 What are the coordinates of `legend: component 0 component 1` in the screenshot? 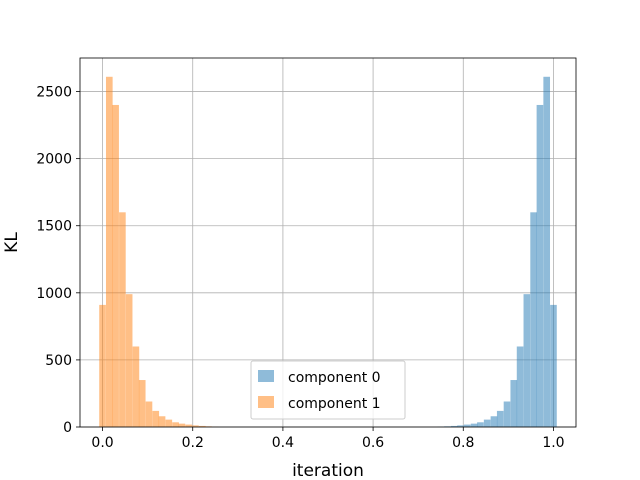 It's located at (328, 390).